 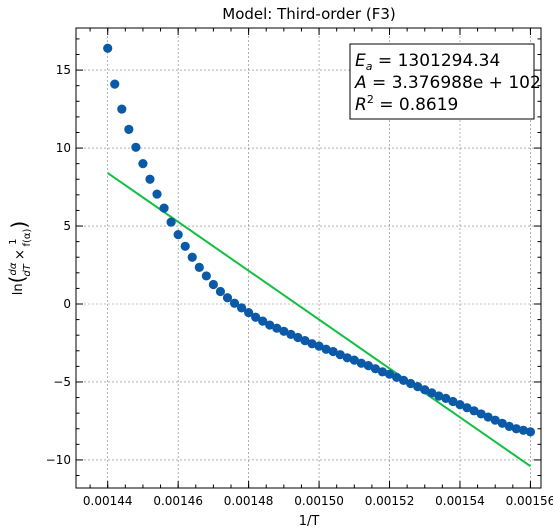 What do you see at coordinates (309, 521) in the screenshot?
I see `x-axis-label: 1/T` at bounding box center [309, 521].